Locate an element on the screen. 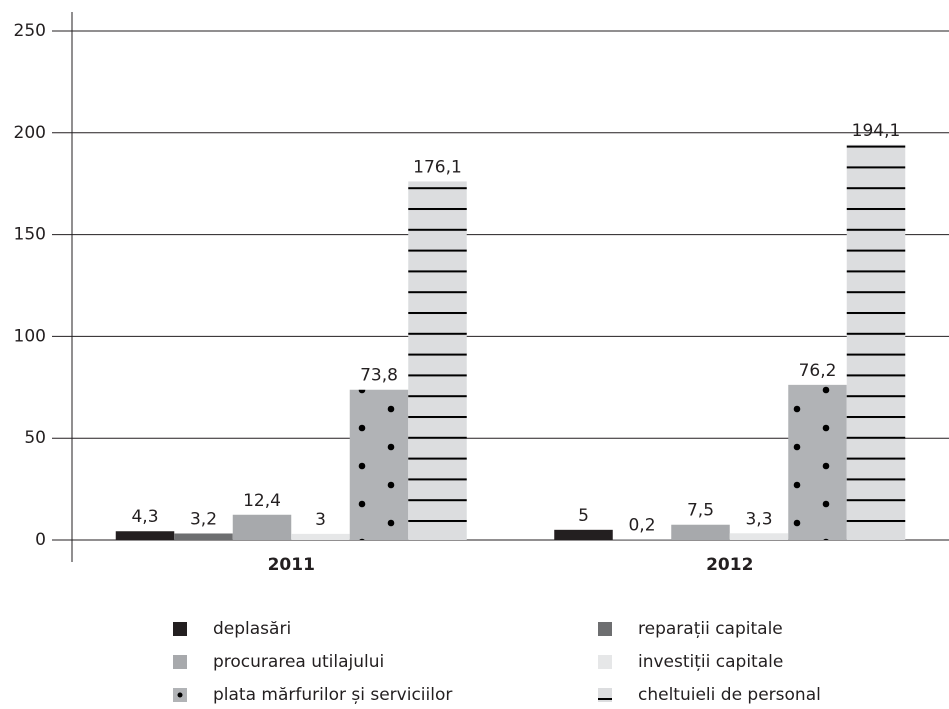 This screenshot has width=949, height=709. legend-label: investiții capitale is located at coordinates (710, 662).